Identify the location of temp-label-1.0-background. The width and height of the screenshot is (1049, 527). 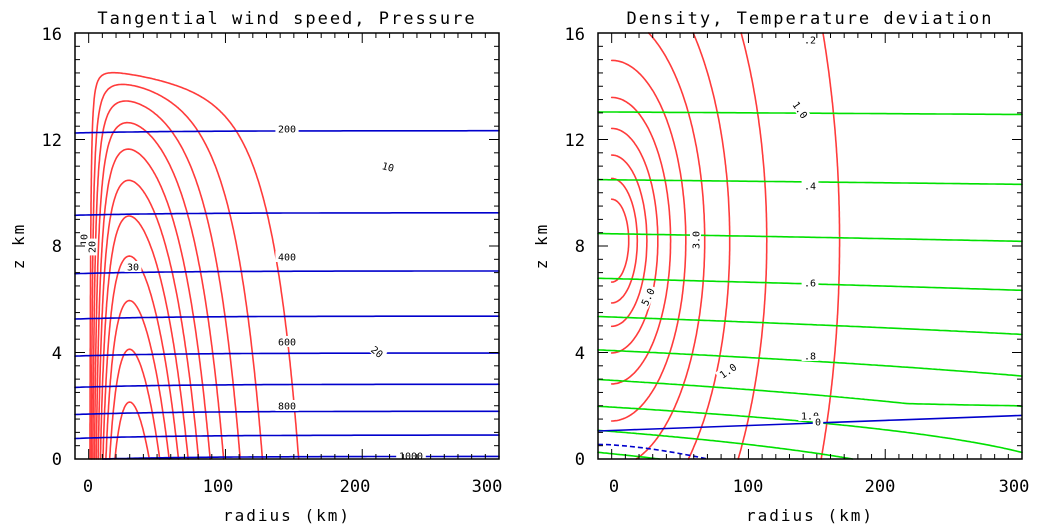
(810, 415).